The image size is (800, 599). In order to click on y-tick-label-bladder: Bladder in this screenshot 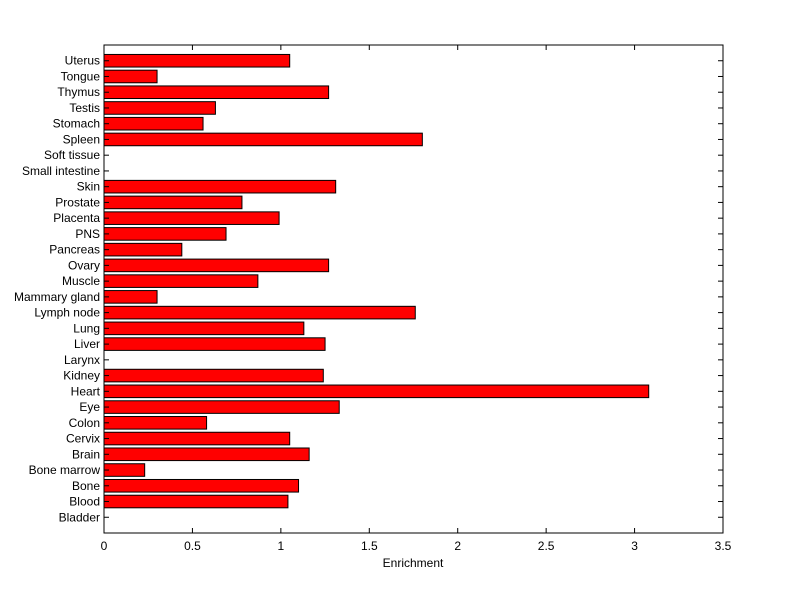, I will do `click(79, 517)`.